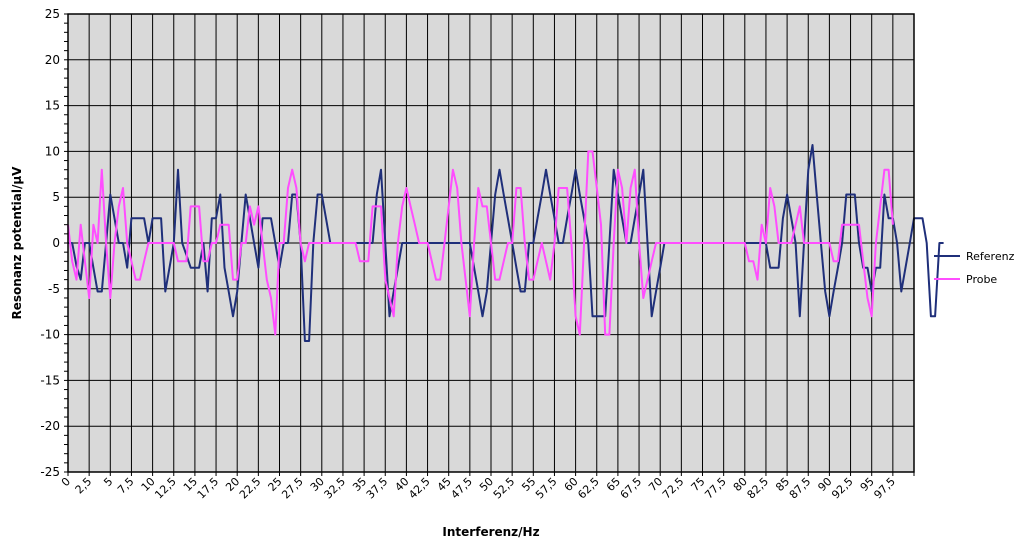 Image resolution: width=1031 pixels, height=545 pixels. I want to click on x-tick-label: 77,5, so click(715, 488).